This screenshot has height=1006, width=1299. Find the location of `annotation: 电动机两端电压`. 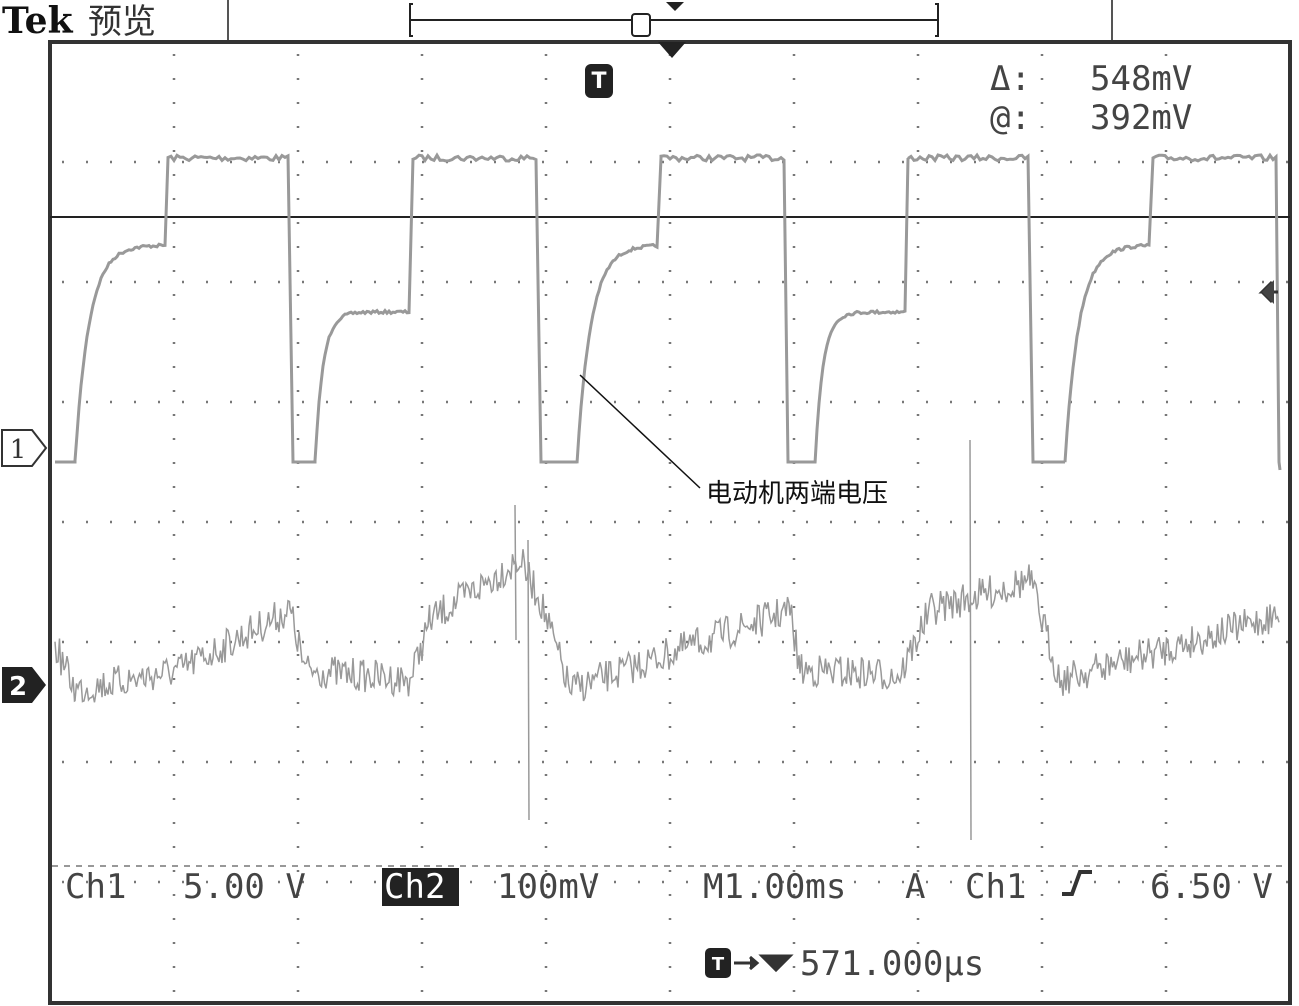

annotation: 电动机两端电压 is located at coordinates (797, 494).